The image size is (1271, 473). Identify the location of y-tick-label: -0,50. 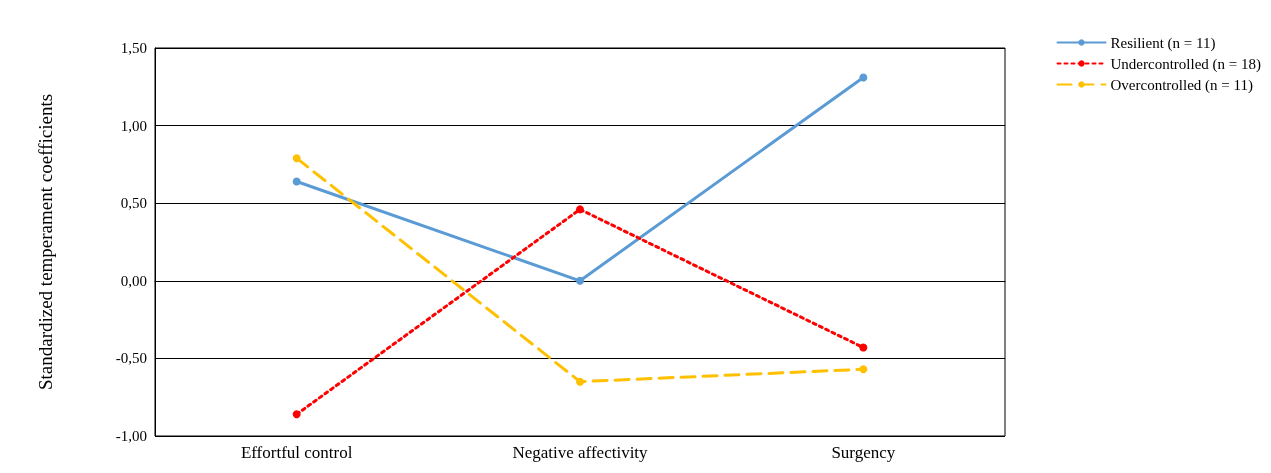
(131, 358).